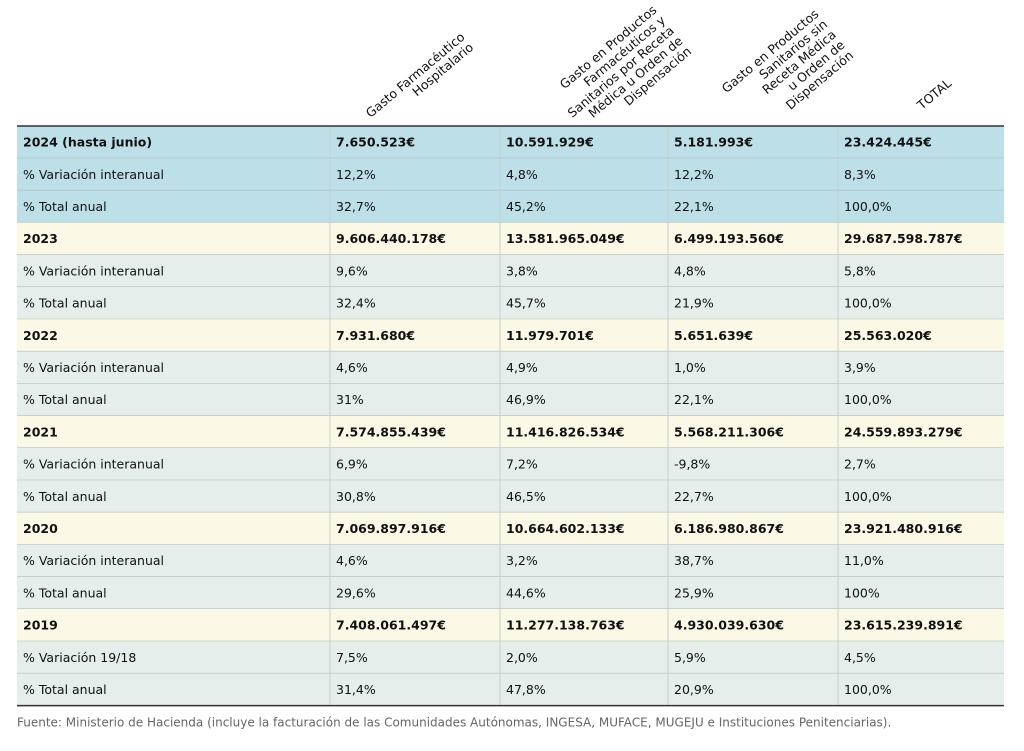 Image resolution: width=1024 pixels, height=751 pixels. I want to click on cell: 46,9%, so click(526, 399).